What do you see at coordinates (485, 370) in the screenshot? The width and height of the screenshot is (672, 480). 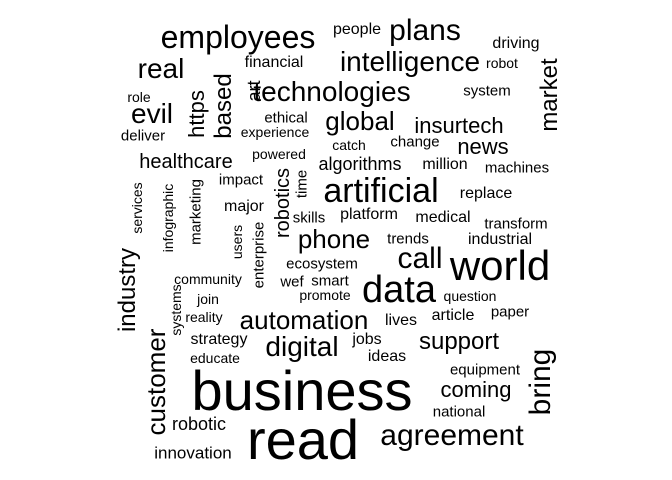 I see `word-equipment: equipment` at bounding box center [485, 370].